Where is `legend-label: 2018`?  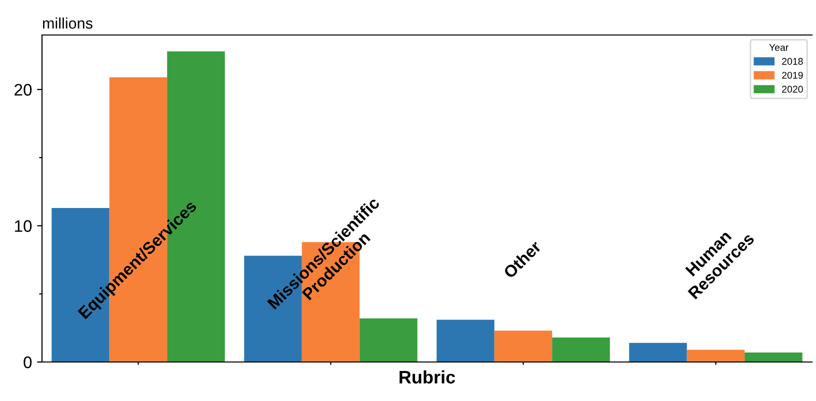
legend-label: 2018 is located at coordinates (792, 61).